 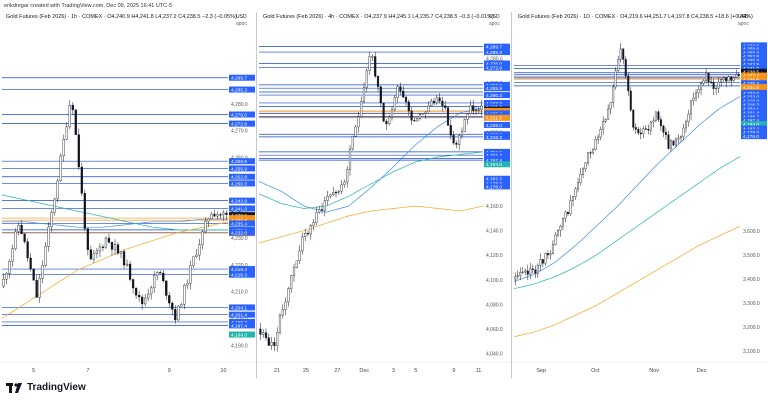 What do you see at coordinates (277, 371) in the screenshot?
I see `x-tick-label: 21` at bounding box center [277, 371].